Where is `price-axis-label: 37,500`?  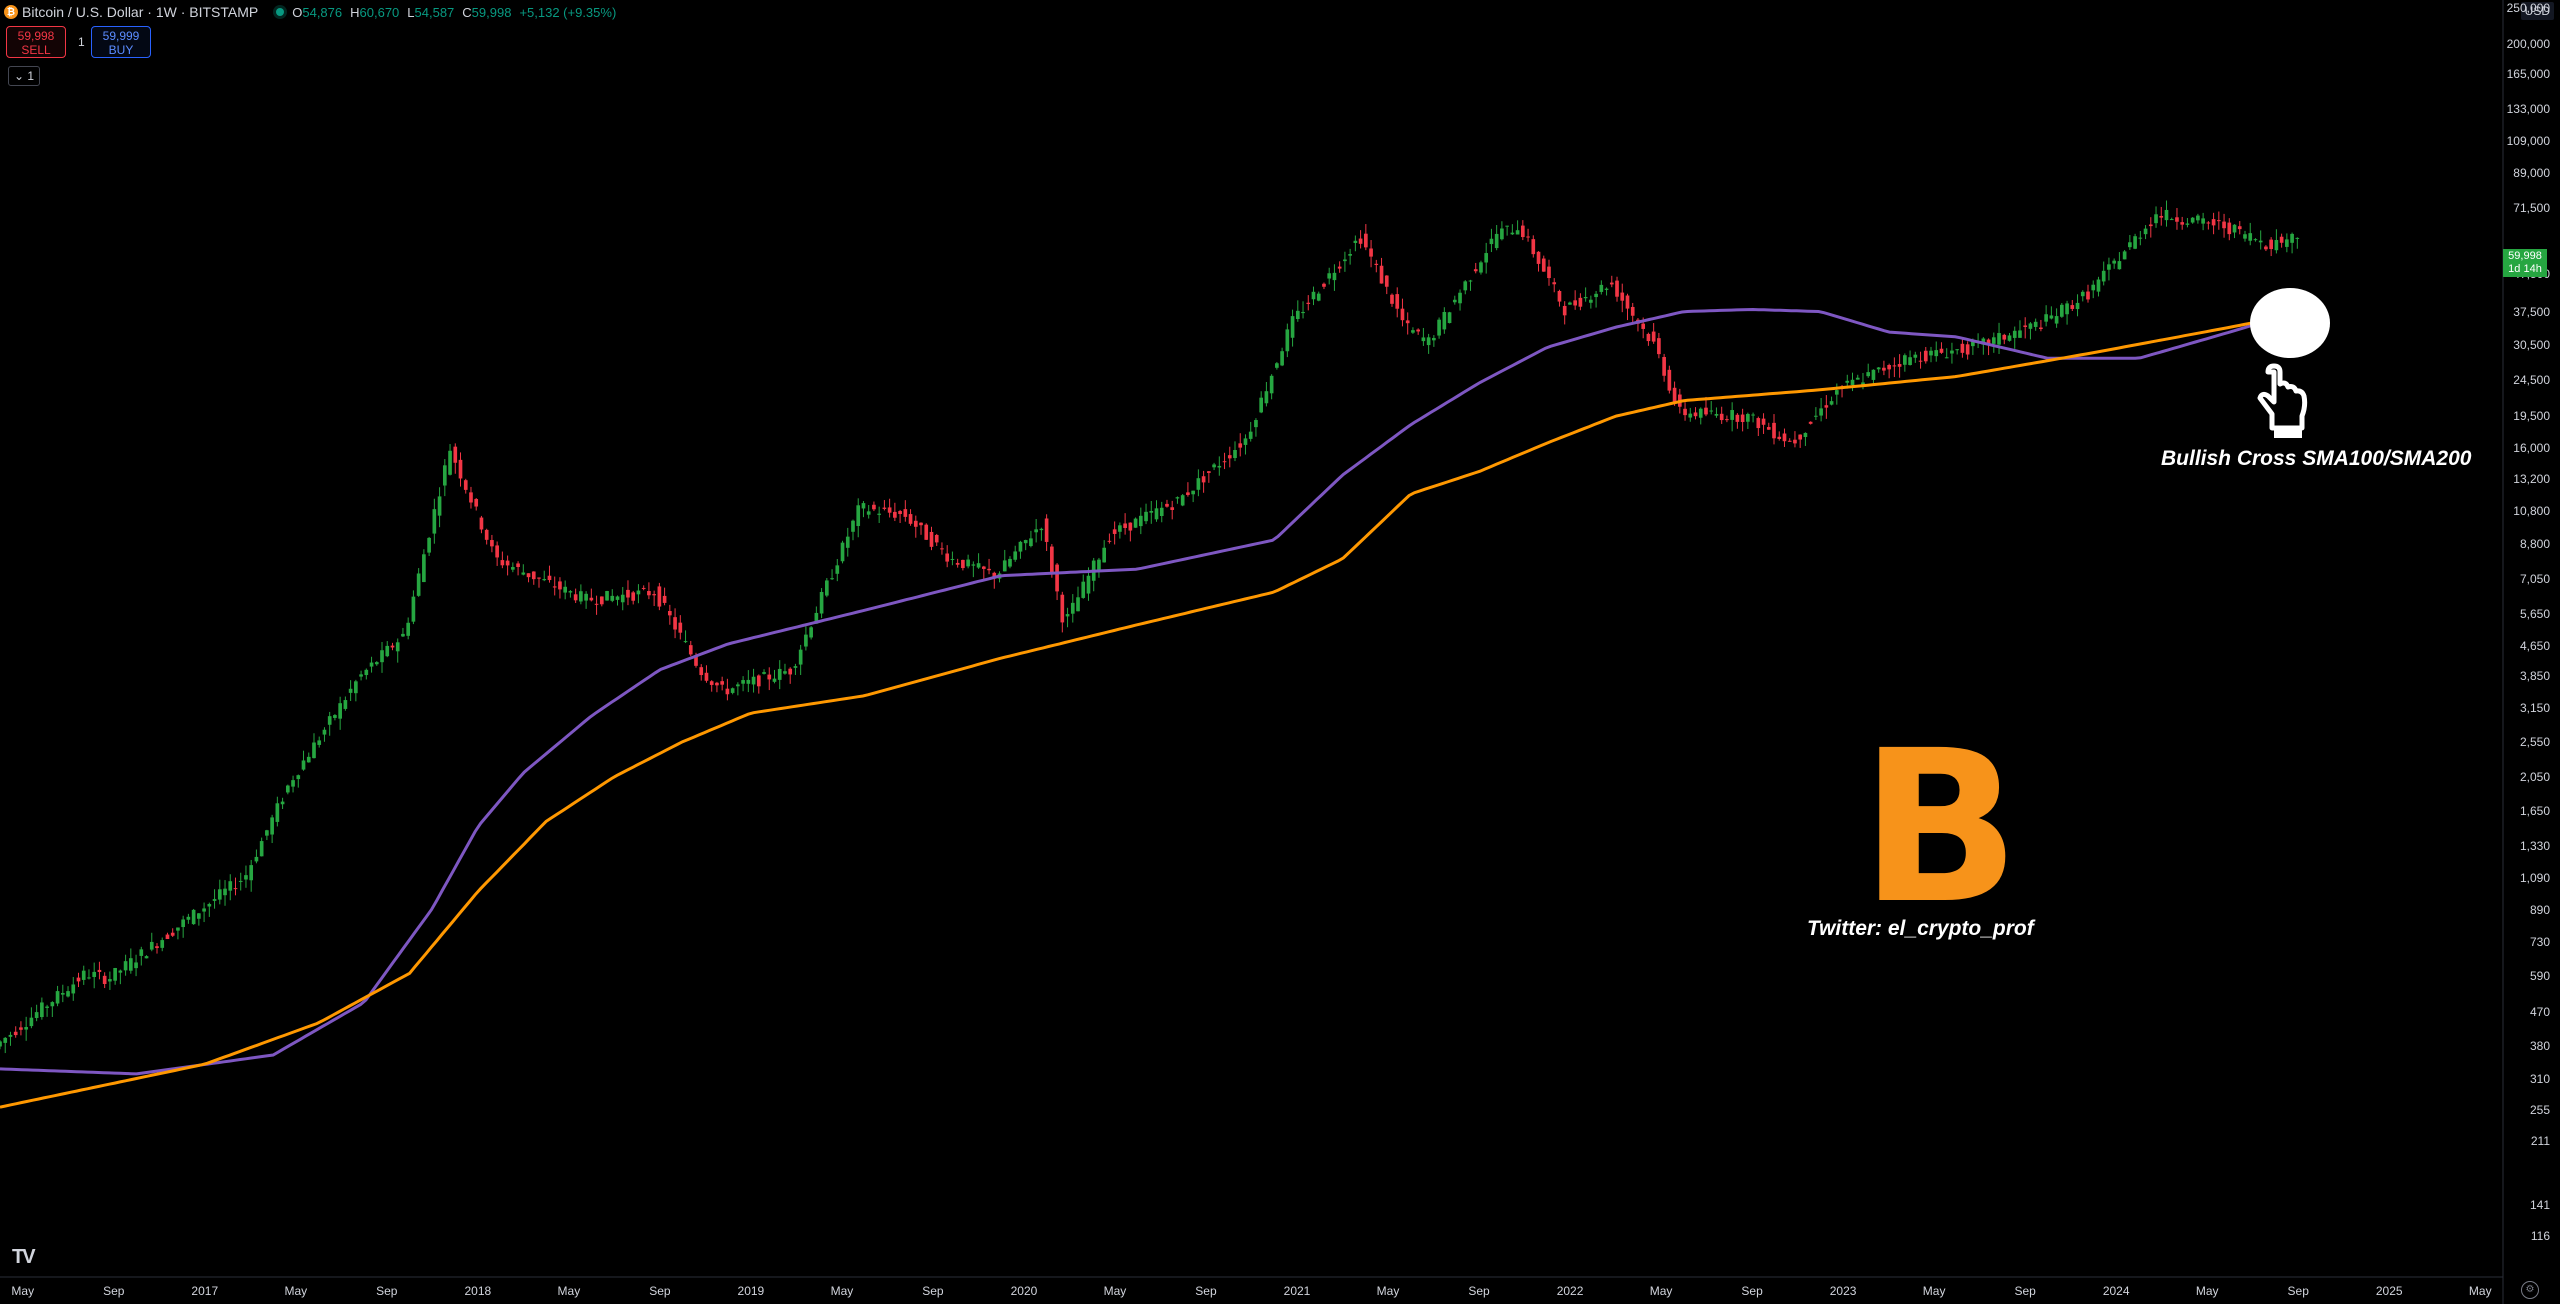 price-axis-label: 37,500 is located at coordinates (2531, 311).